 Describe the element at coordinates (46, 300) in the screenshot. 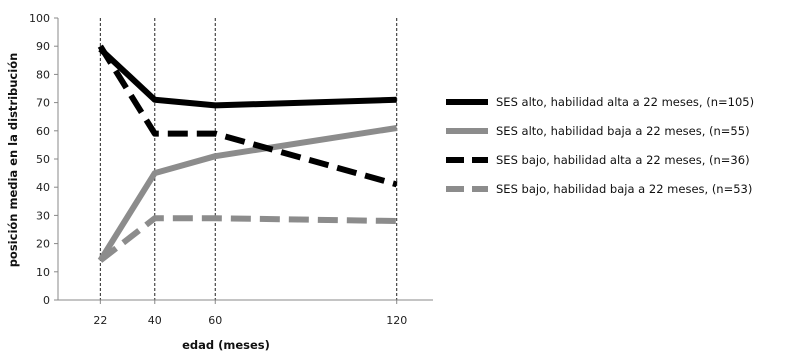

I see `y-tick-label: 0` at that location.